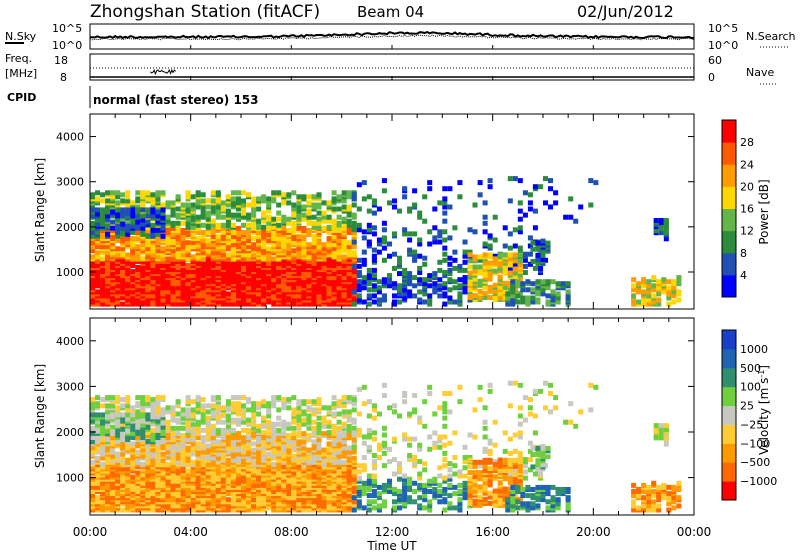 Image resolution: width=800 pixels, height=554 pixels. I want to click on y-tick-label: 3000, so click(70, 182).